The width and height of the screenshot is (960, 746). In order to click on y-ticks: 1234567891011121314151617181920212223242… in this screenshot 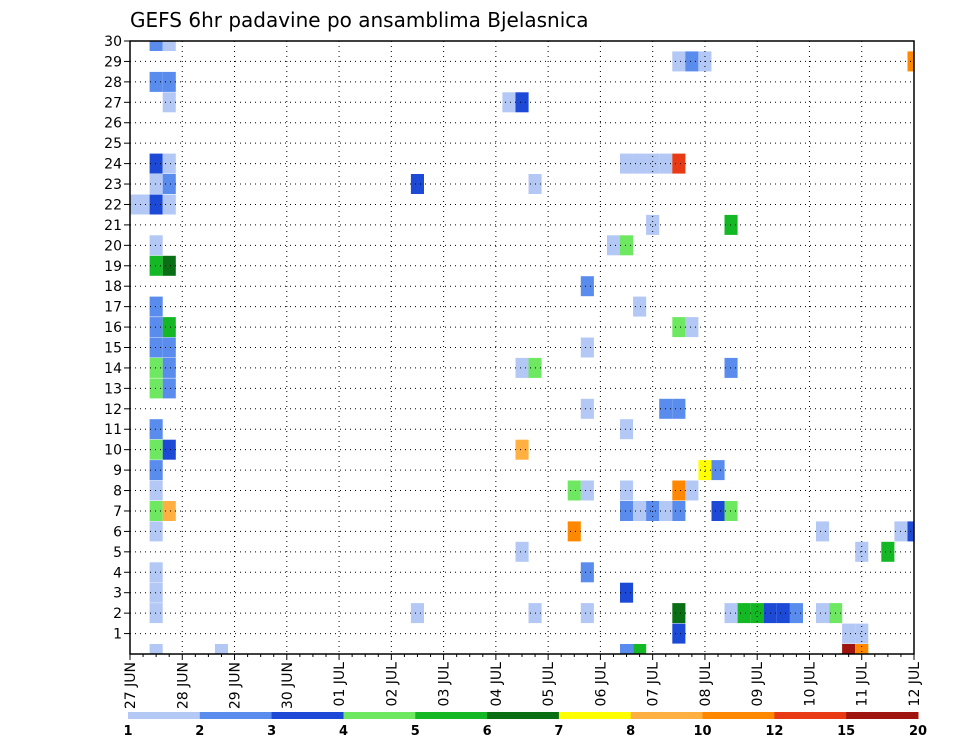, I will do `click(117, 338)`.